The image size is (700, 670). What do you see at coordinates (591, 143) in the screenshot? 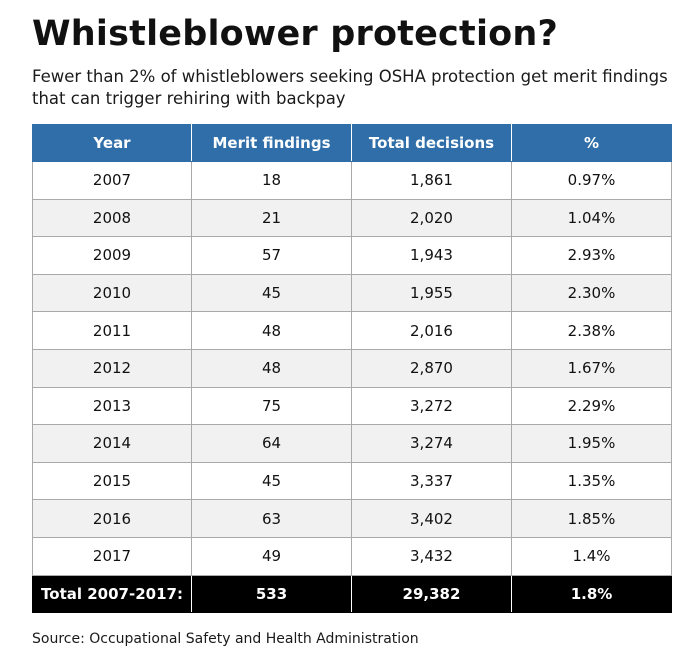
I see `column-header-percent: %` at bounding box center [591, 143].